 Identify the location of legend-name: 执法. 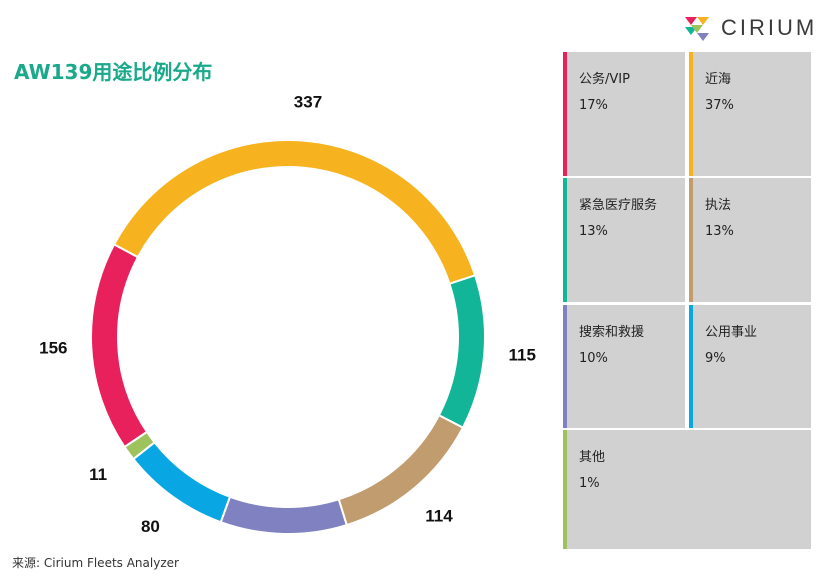
(718, 205).